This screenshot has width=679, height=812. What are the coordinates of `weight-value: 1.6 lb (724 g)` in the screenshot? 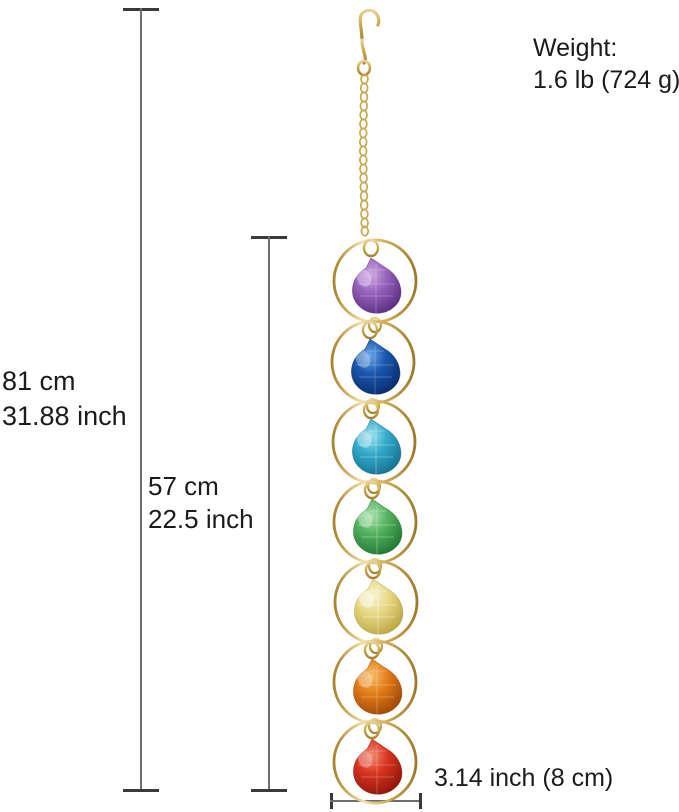 It's located at (606, 80).